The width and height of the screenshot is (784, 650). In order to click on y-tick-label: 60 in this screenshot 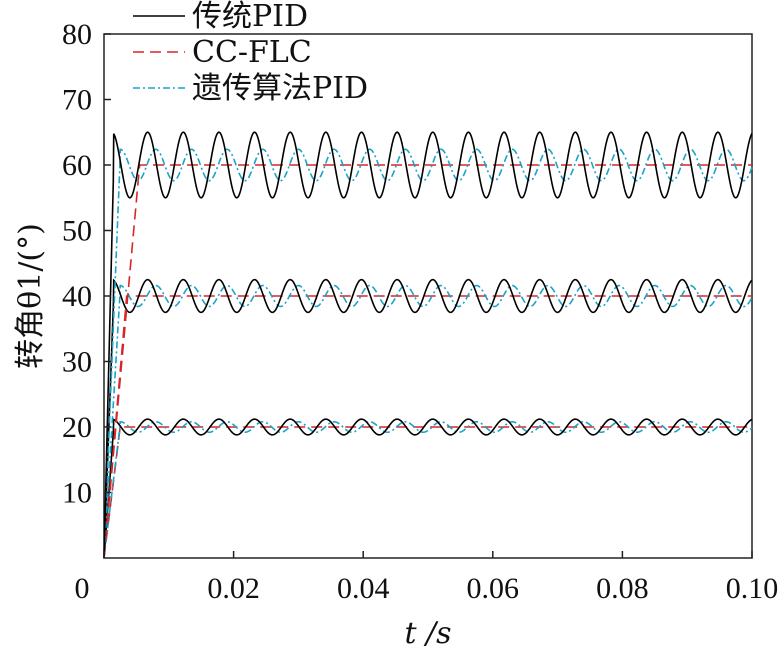, I will do `click(77, 165)`.